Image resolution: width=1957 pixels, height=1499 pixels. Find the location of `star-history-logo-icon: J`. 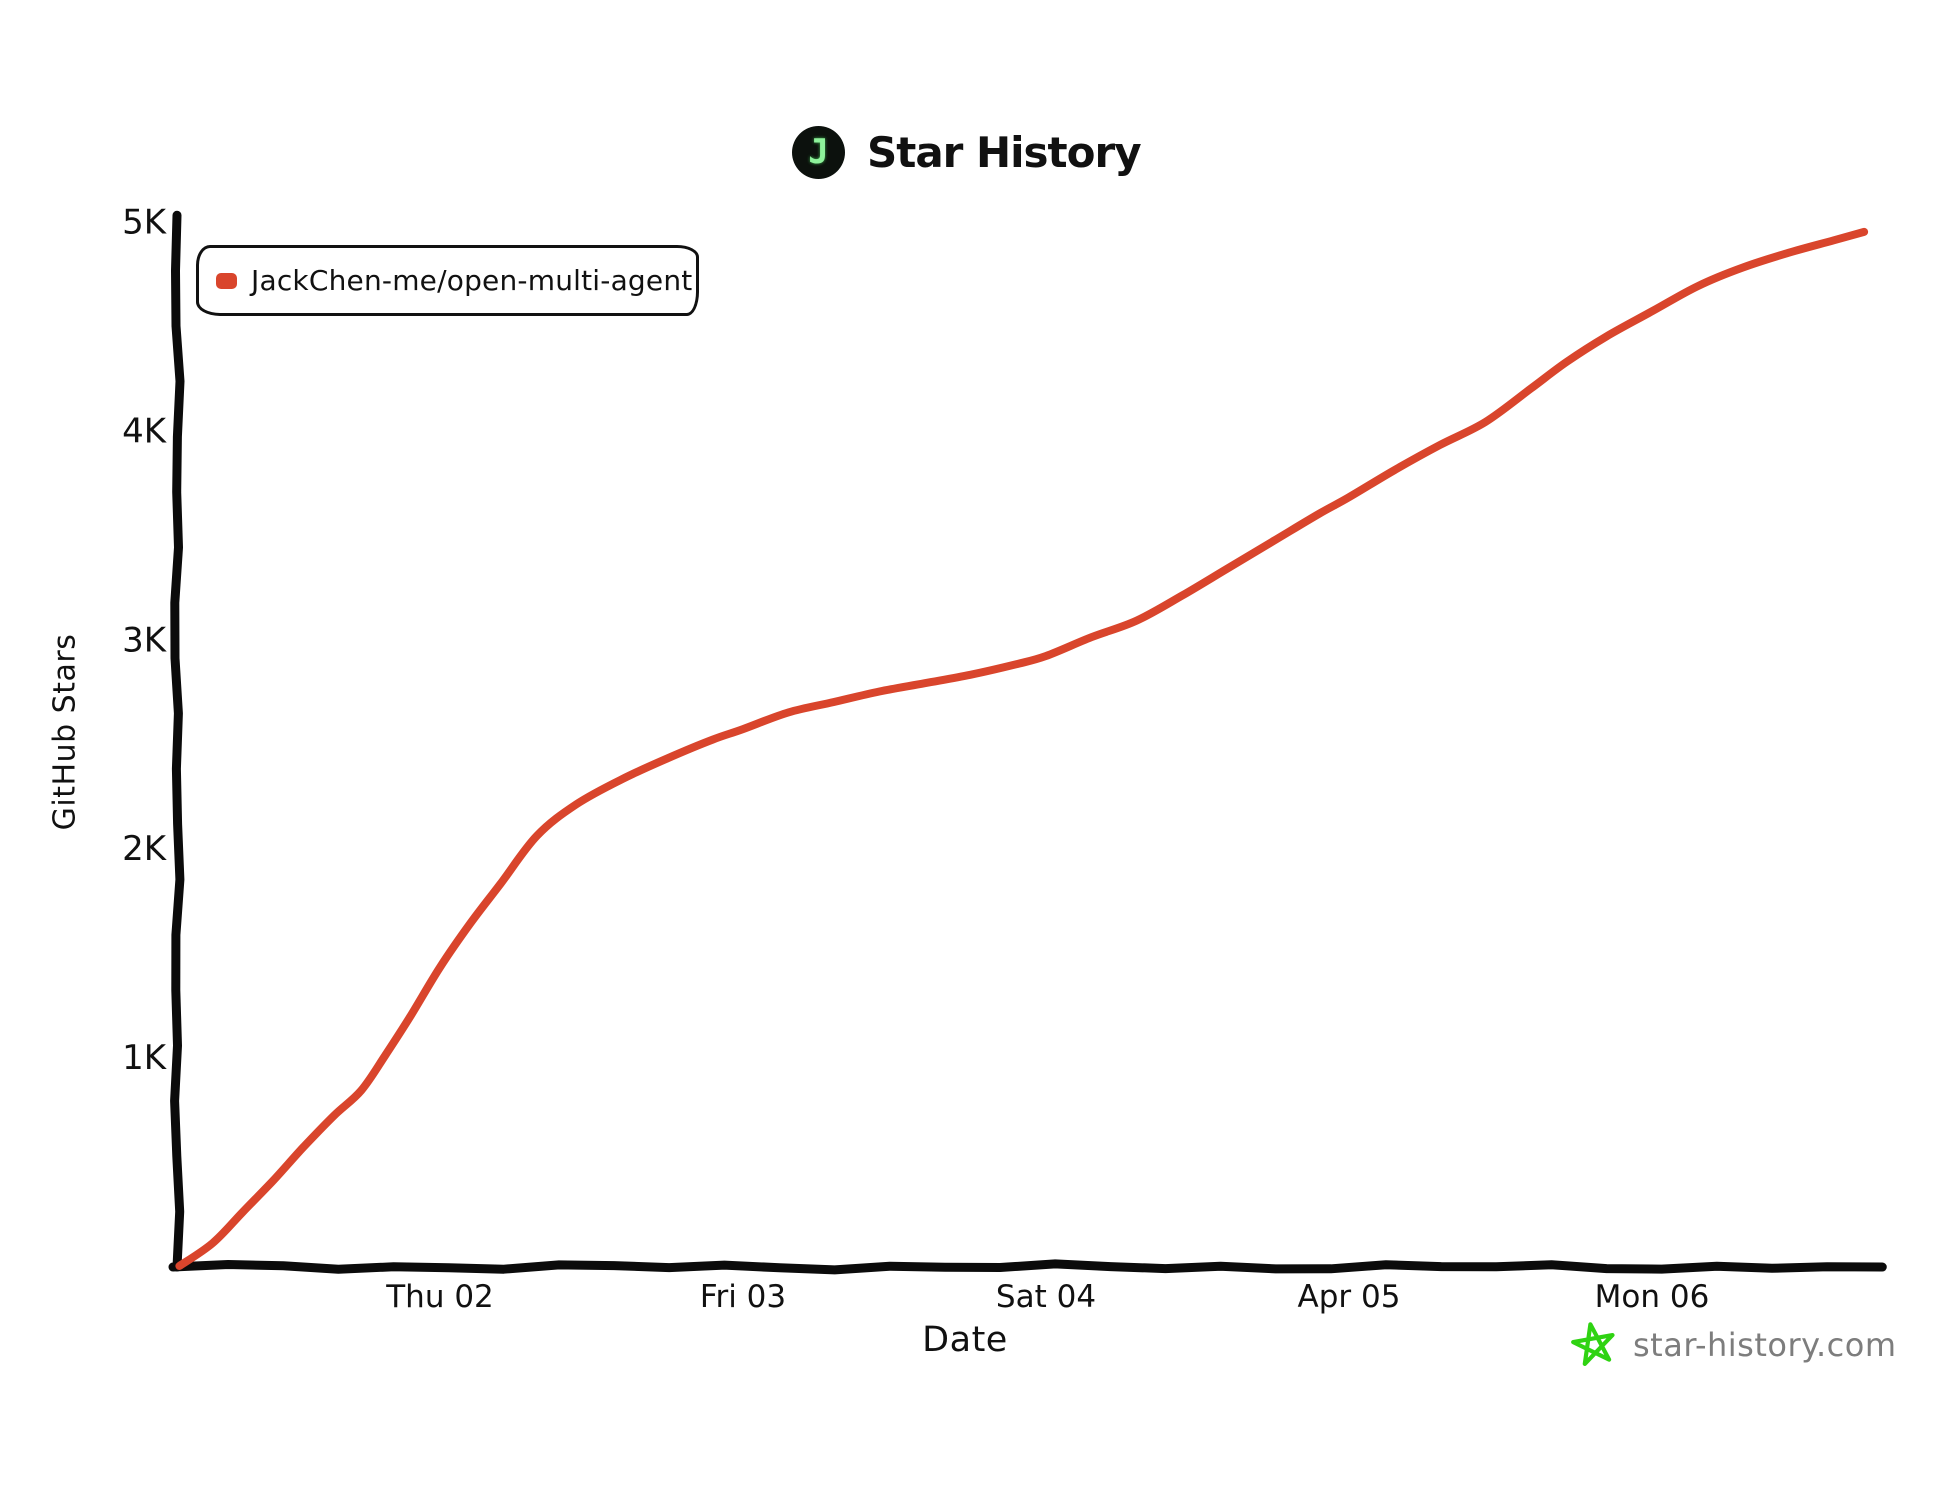

star-history-logo-icon: J is located at coordinates (818, 152).